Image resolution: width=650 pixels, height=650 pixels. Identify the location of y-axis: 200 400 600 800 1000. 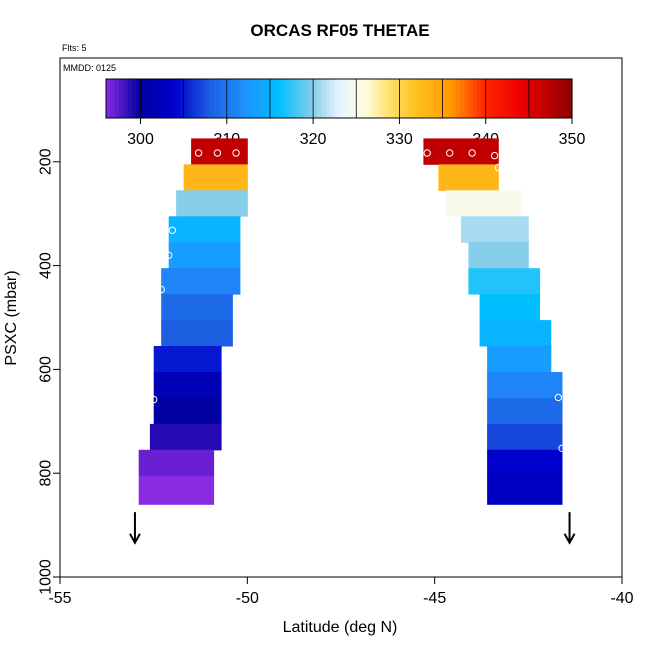
(49, 371).